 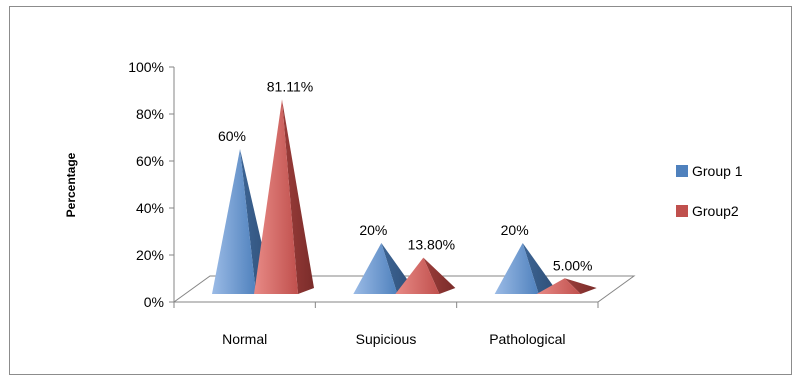 I want to click on pyramid-0-side, so click(x=538, y=268).